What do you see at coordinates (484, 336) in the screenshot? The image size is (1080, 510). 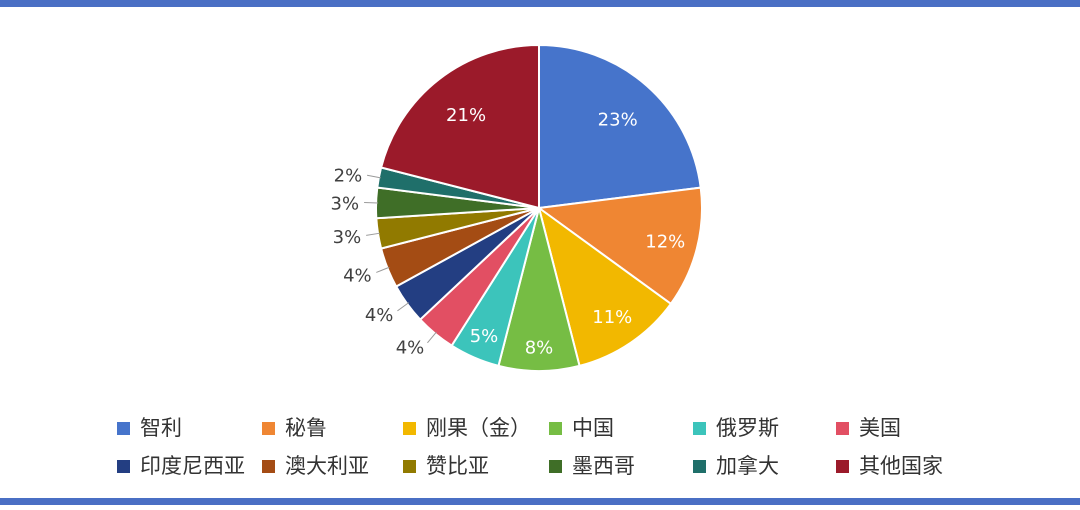 I see `slice-label-5: 5%` at bounding box center [484, 336].